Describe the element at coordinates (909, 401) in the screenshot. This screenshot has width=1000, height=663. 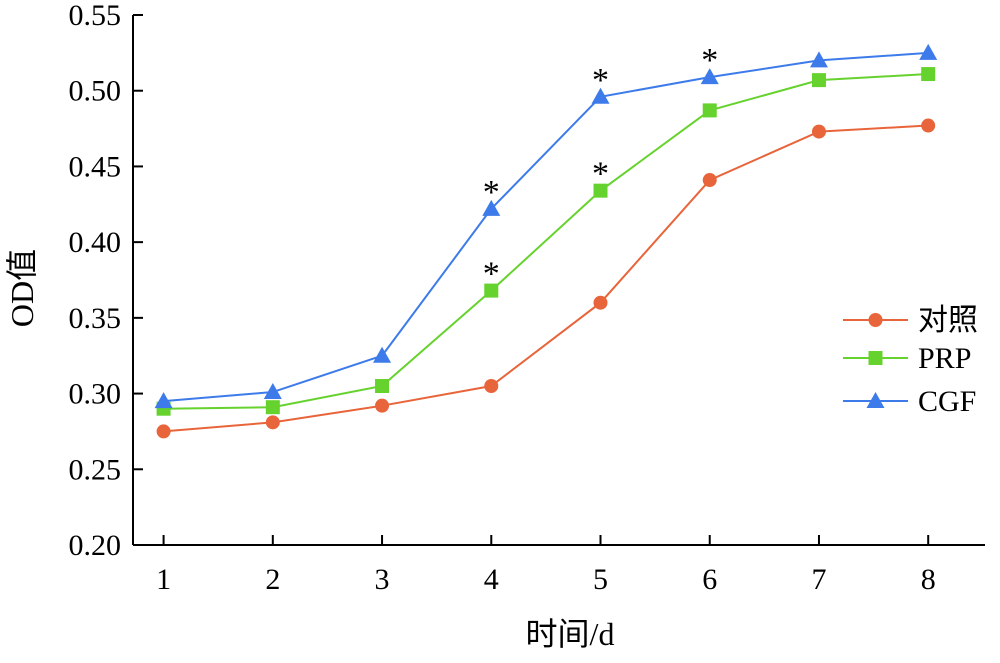
I see `legend-item: CGF` at that location.